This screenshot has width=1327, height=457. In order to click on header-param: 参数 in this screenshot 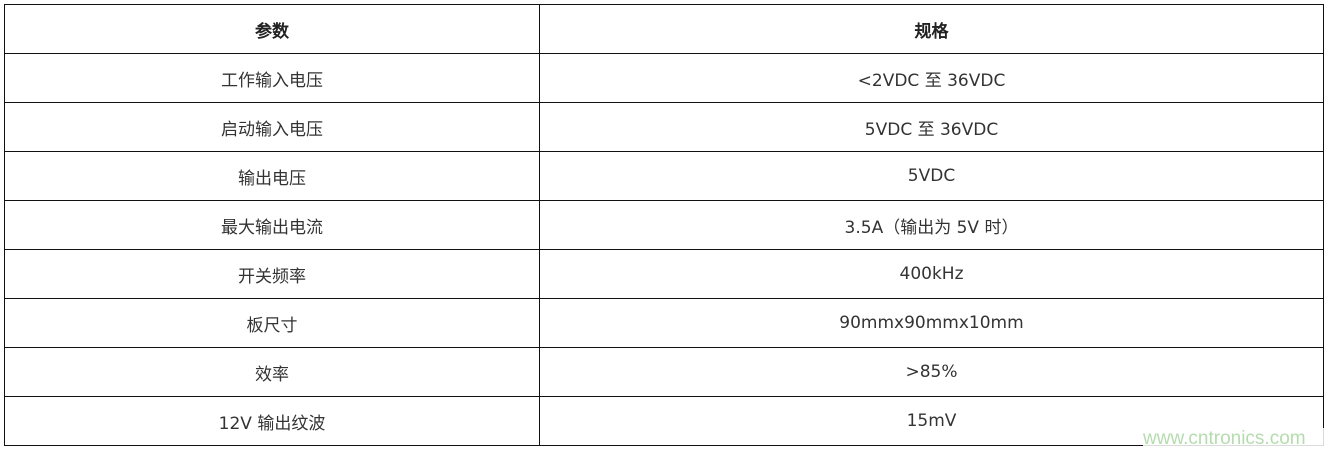, I will do `click(272, 29)`.